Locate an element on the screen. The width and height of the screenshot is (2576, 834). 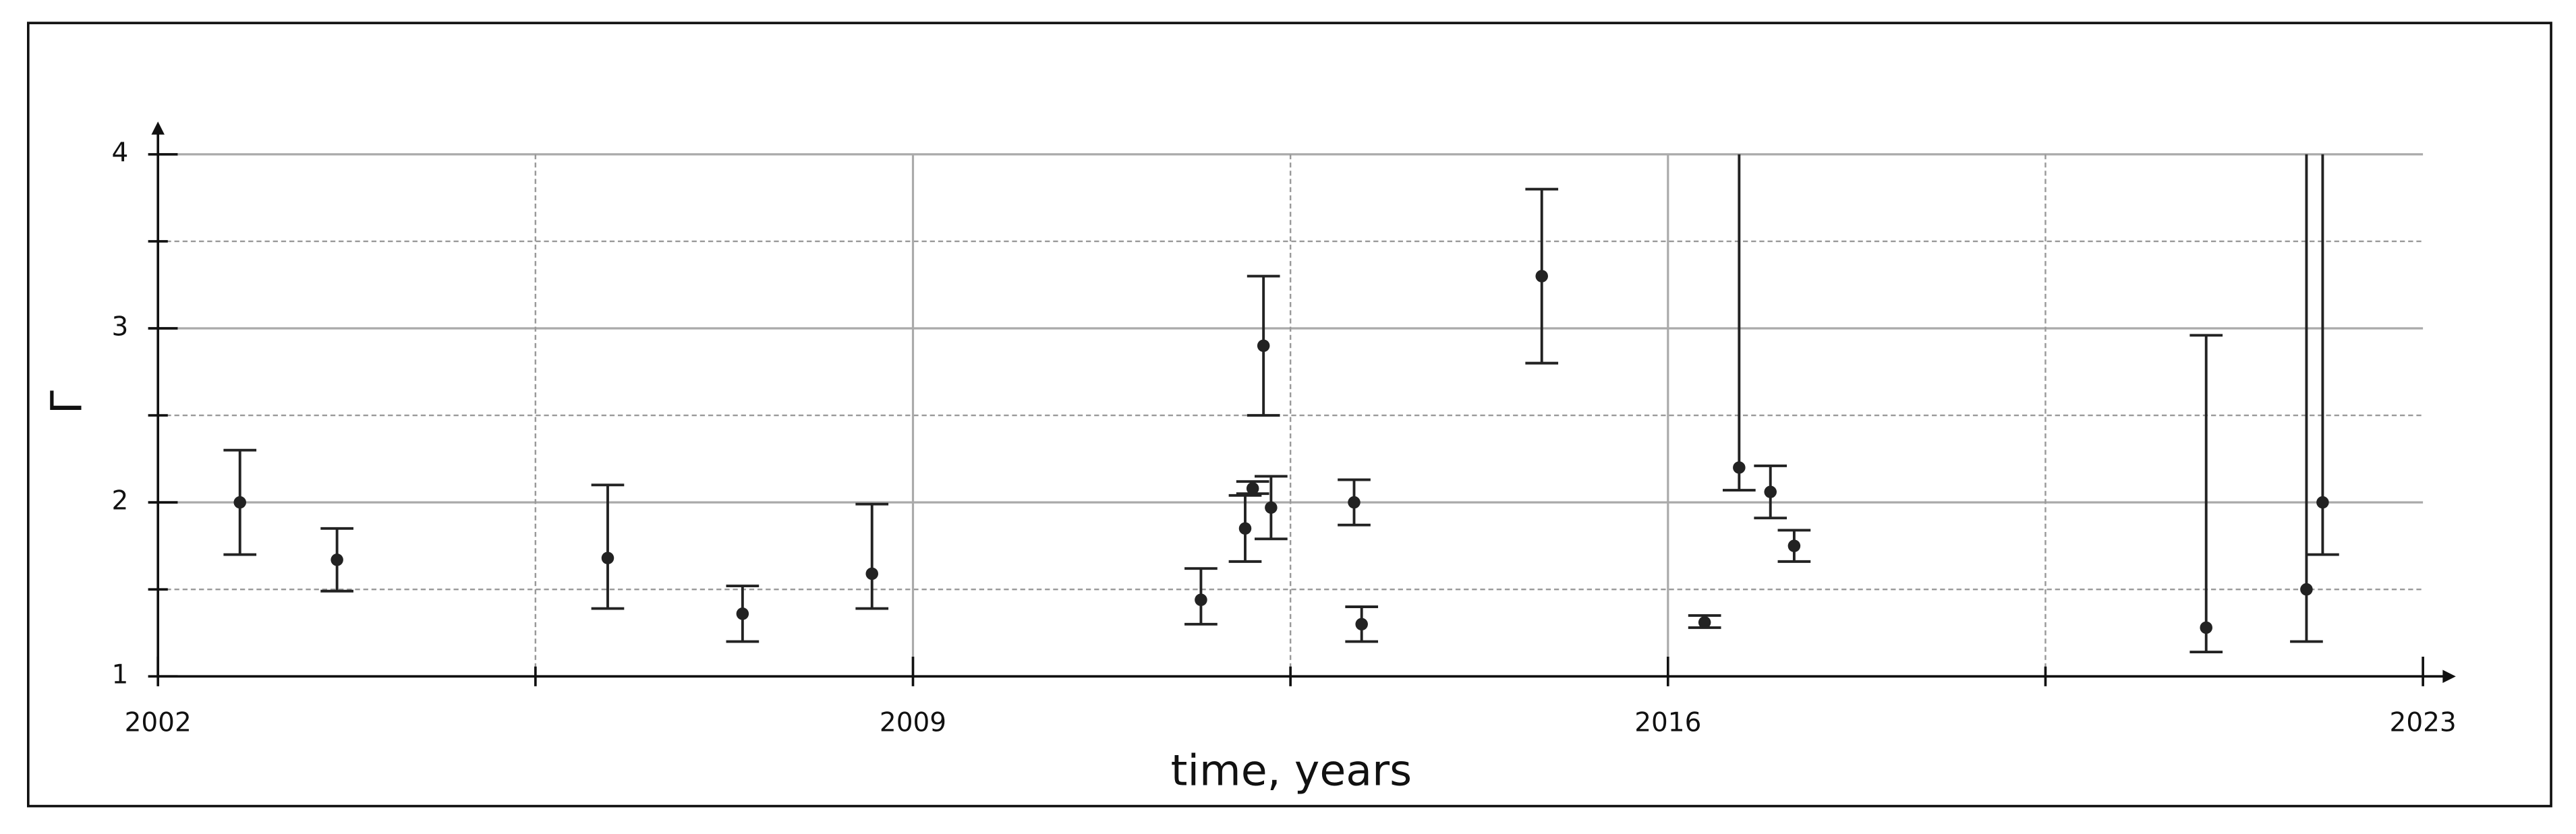
x-tick-label: 2016 is located at coordinates (1667, 722).